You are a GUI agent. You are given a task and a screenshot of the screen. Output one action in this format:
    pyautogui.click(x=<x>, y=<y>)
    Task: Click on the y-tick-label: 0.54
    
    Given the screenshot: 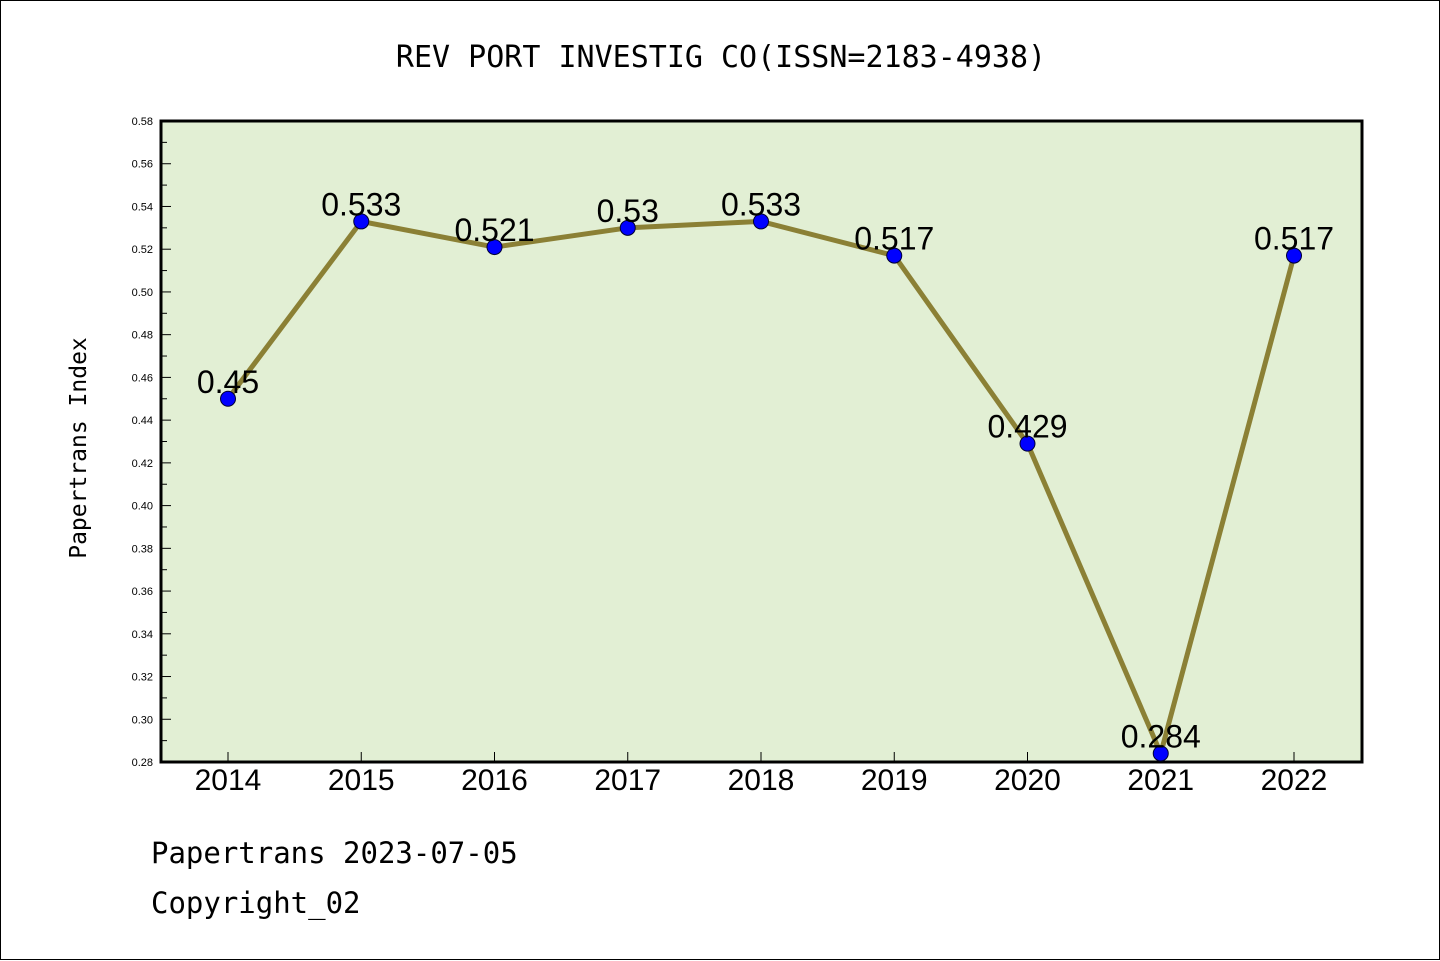 What is the action you would take?
    pyautogui.click(x=142, y=207)
    